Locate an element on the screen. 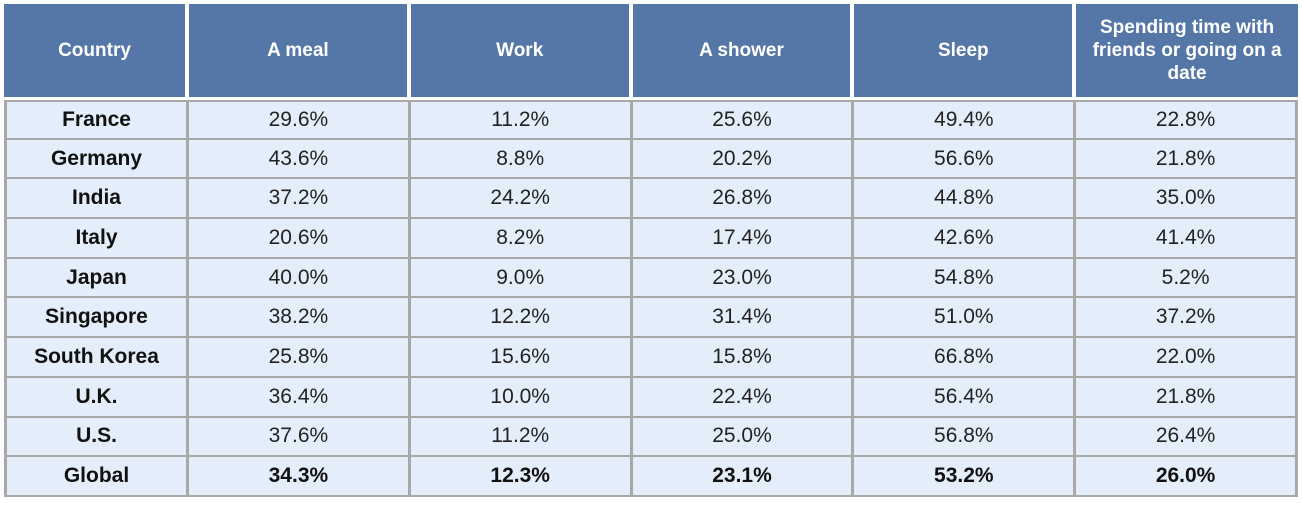  table-row: Germany 43.6% 8.8% 20.2% 56.6% 21.8% is located at coordinates (651, 159).